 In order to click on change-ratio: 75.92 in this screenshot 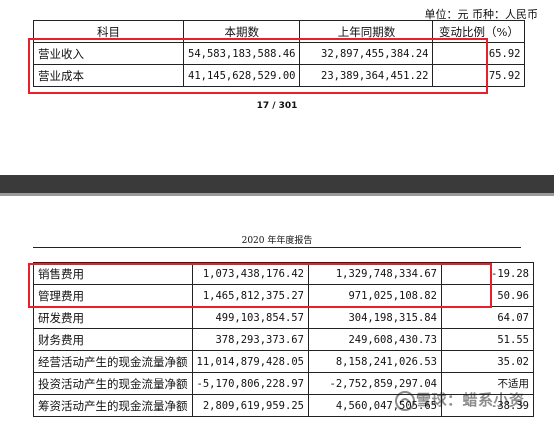, I will do `click(479, 75)`.